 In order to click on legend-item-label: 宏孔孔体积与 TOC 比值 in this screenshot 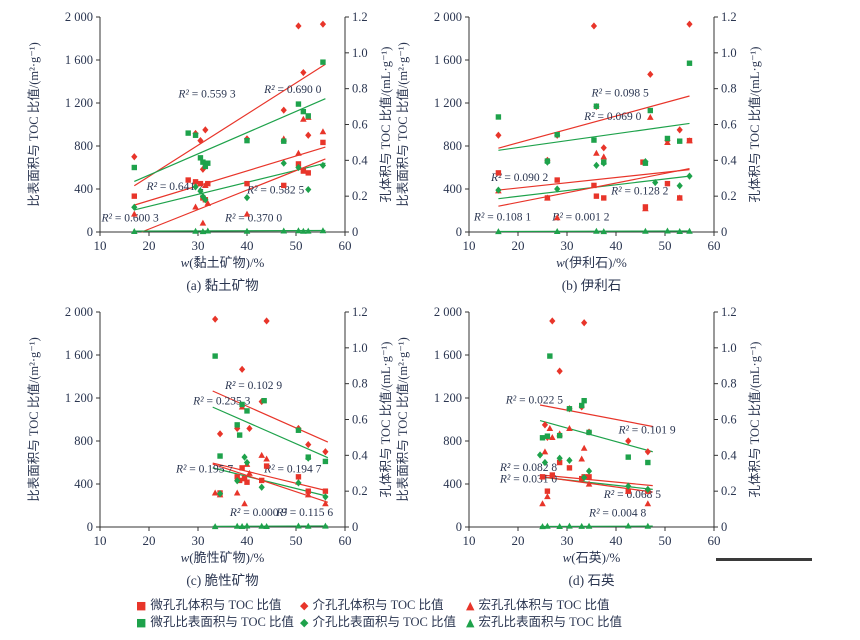, I will do `click(544, 605)`.